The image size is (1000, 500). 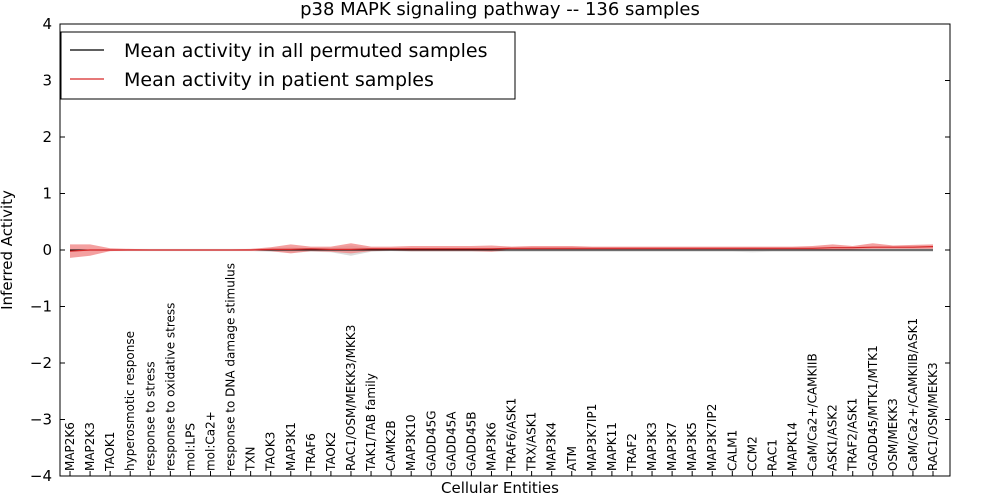 What do you see at coordinates (90, 446) in the screenshot?
I see `x-tick-label: MAP2K3` at bounding box center [90, 446].